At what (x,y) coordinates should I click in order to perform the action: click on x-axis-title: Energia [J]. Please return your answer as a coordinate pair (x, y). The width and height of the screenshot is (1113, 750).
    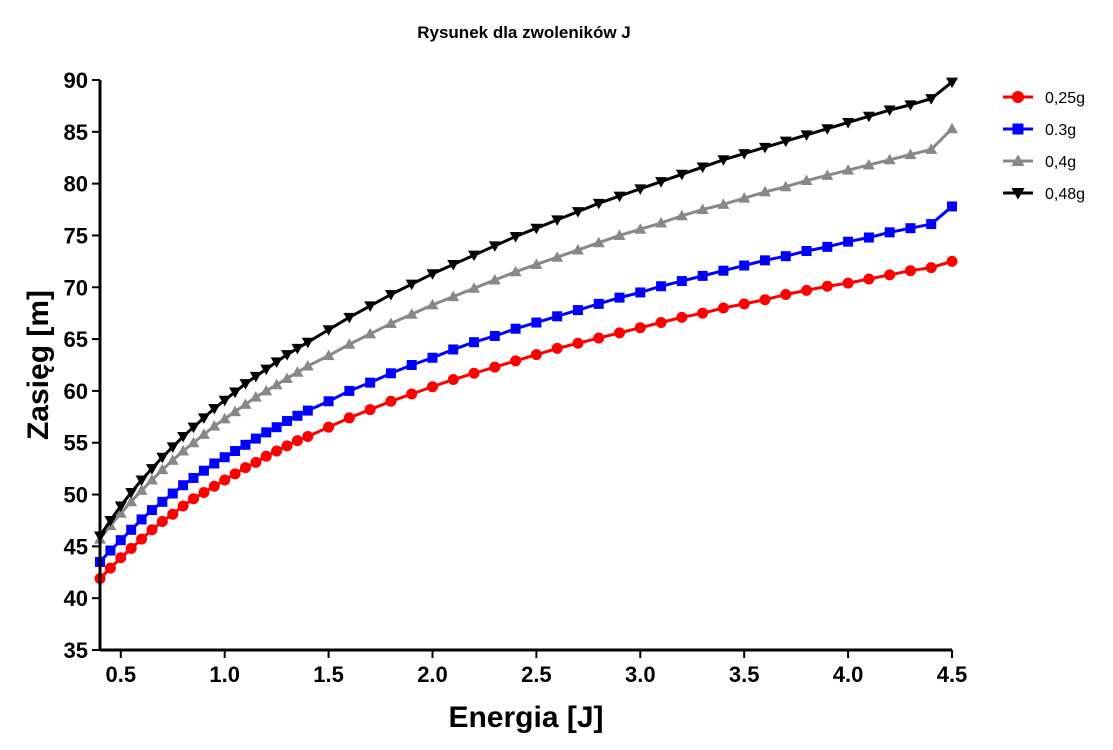
    Looking at the image, I should click on (525, 717).